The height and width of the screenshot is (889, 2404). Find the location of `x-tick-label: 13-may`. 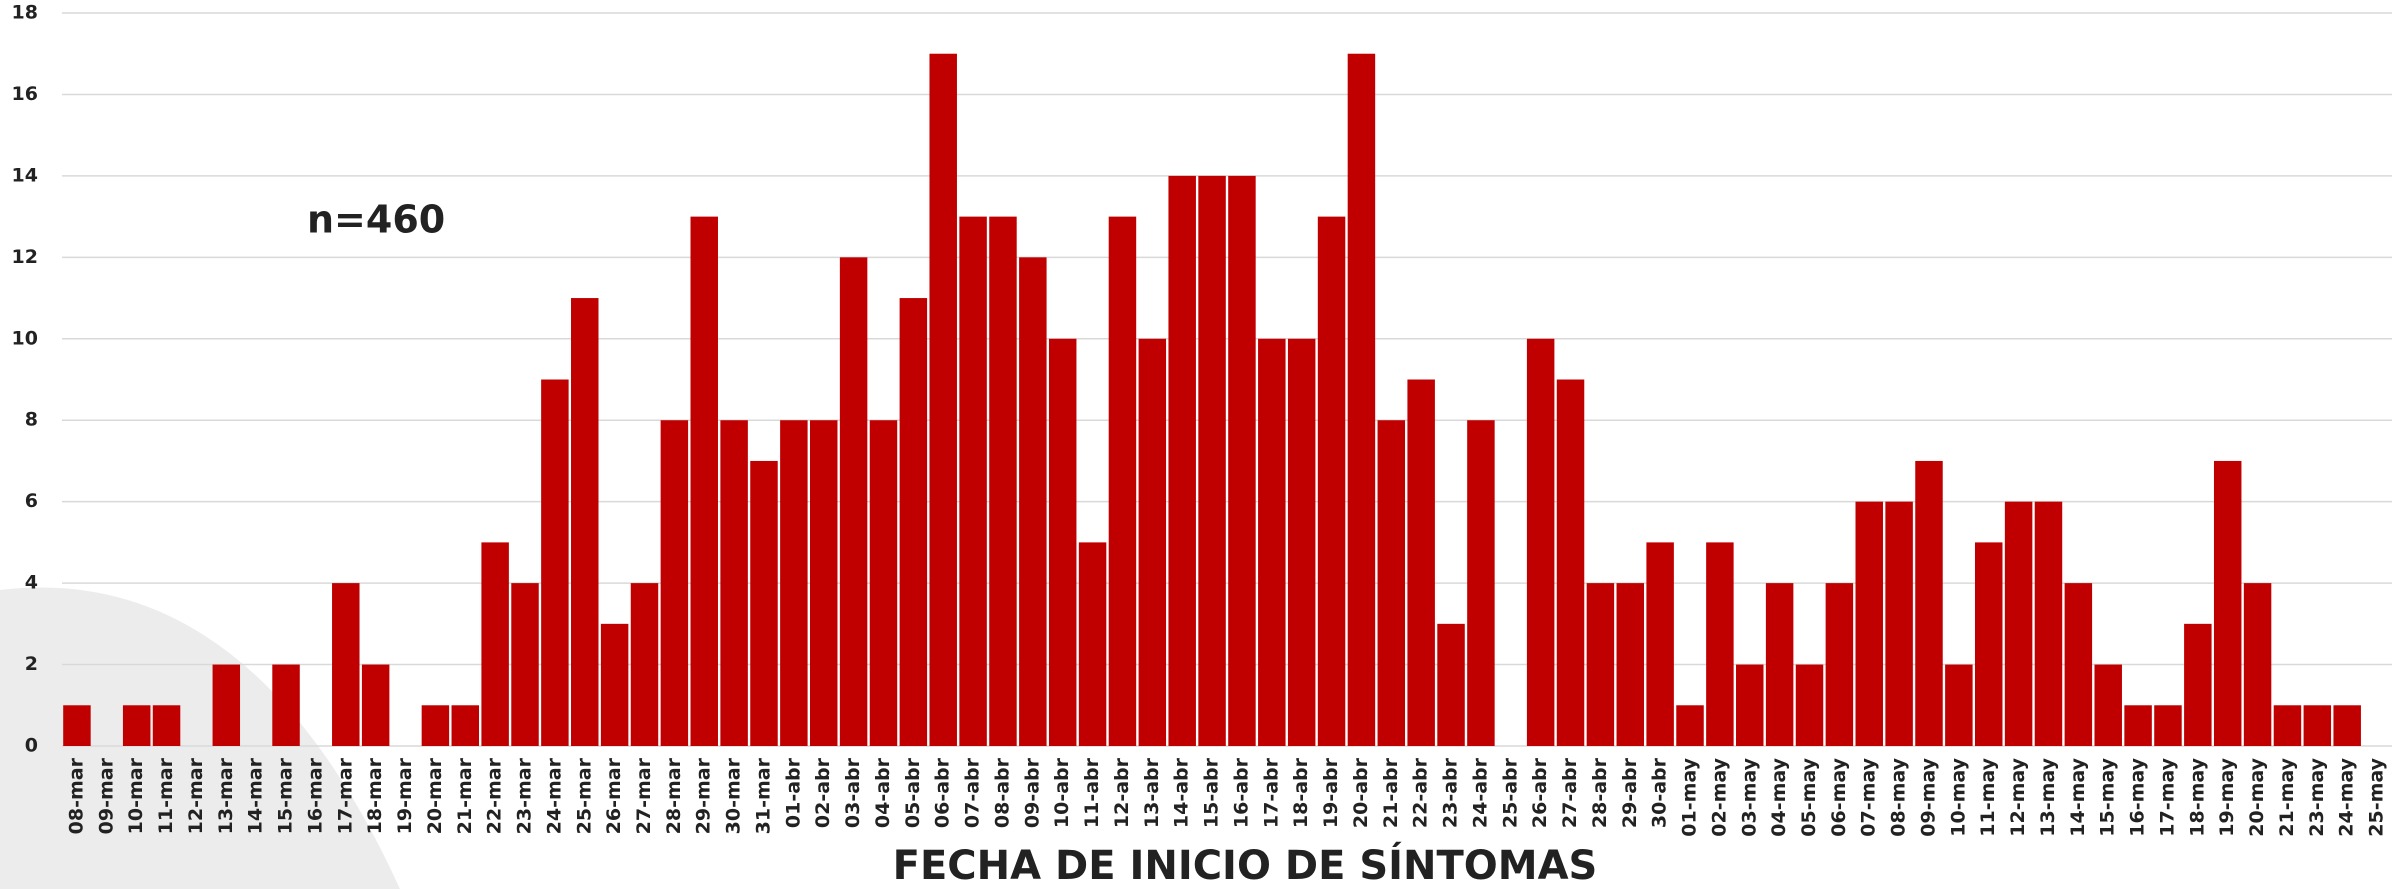

x-tick-label: 13-may is located at coordinates (2048, 796).